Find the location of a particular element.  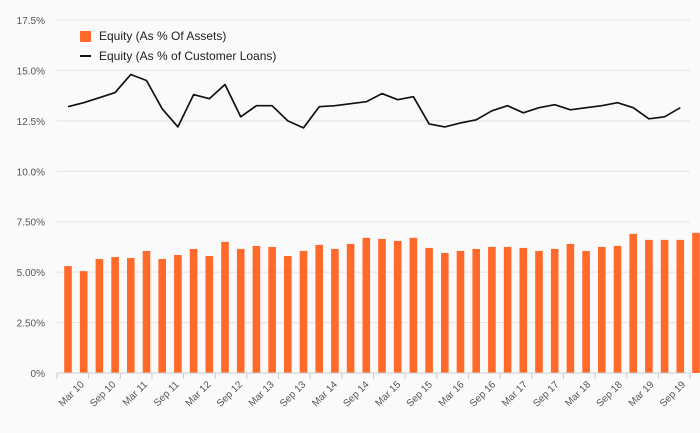

x-tick-label: Sep 13 is located at coordinates (293, 394).